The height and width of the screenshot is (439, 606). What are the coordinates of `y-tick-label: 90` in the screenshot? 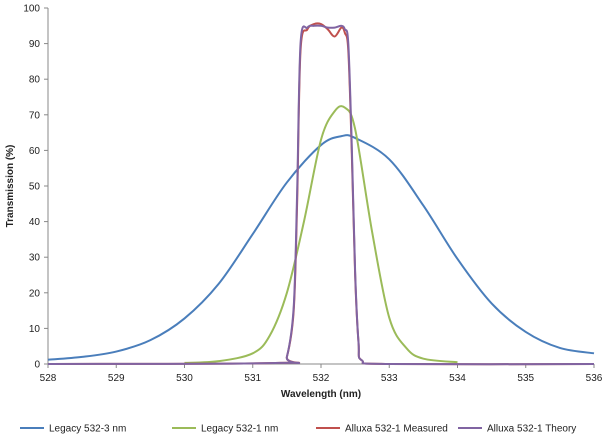 It's located at (35, 44).